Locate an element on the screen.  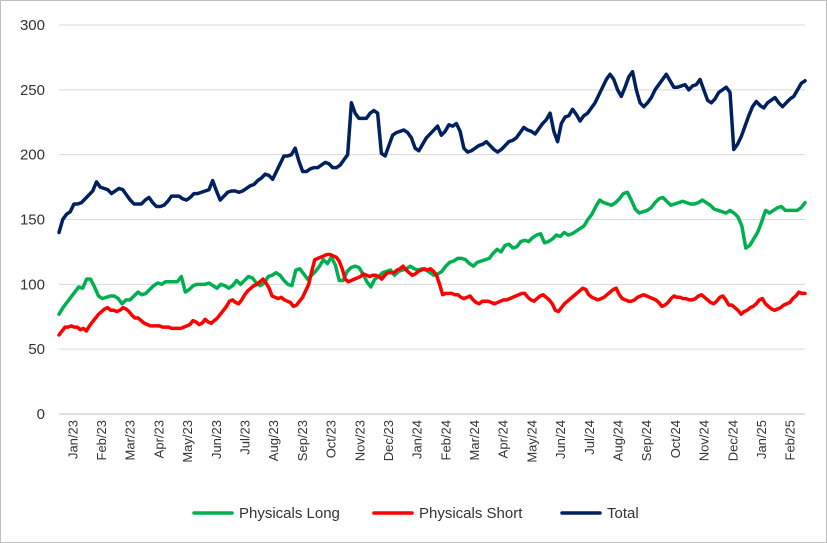
x-tick-label: May/23 is located at coordinates (187, 441).